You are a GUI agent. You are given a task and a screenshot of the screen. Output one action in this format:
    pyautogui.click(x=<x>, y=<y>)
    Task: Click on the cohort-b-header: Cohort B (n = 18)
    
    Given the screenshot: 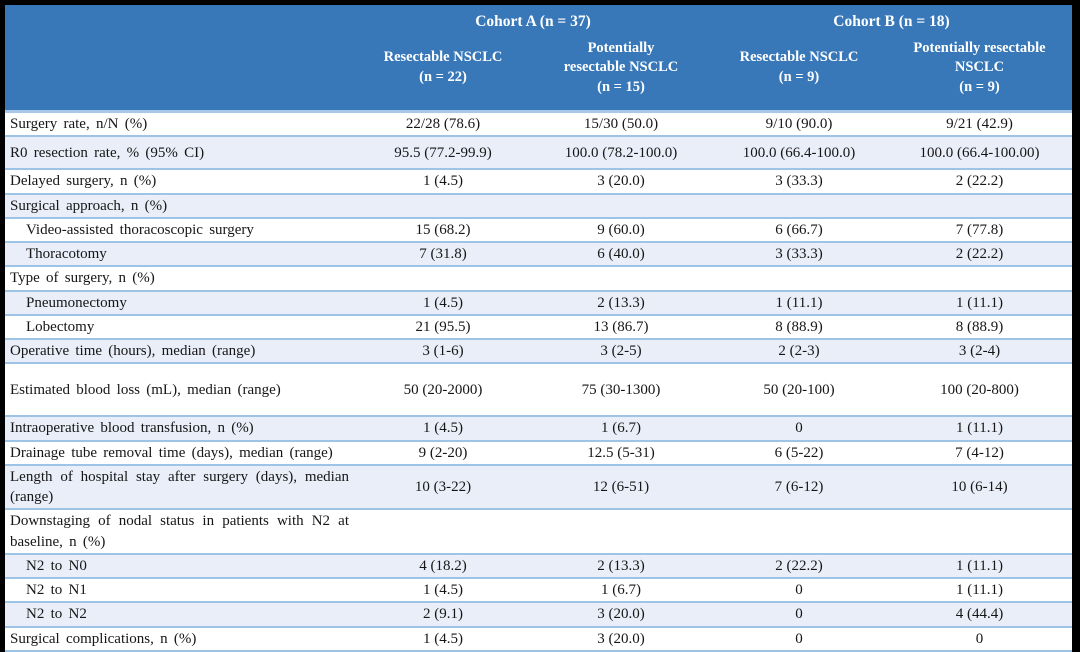 What is the action you would take?
    pyautogui.click(x=891, y=21)
    